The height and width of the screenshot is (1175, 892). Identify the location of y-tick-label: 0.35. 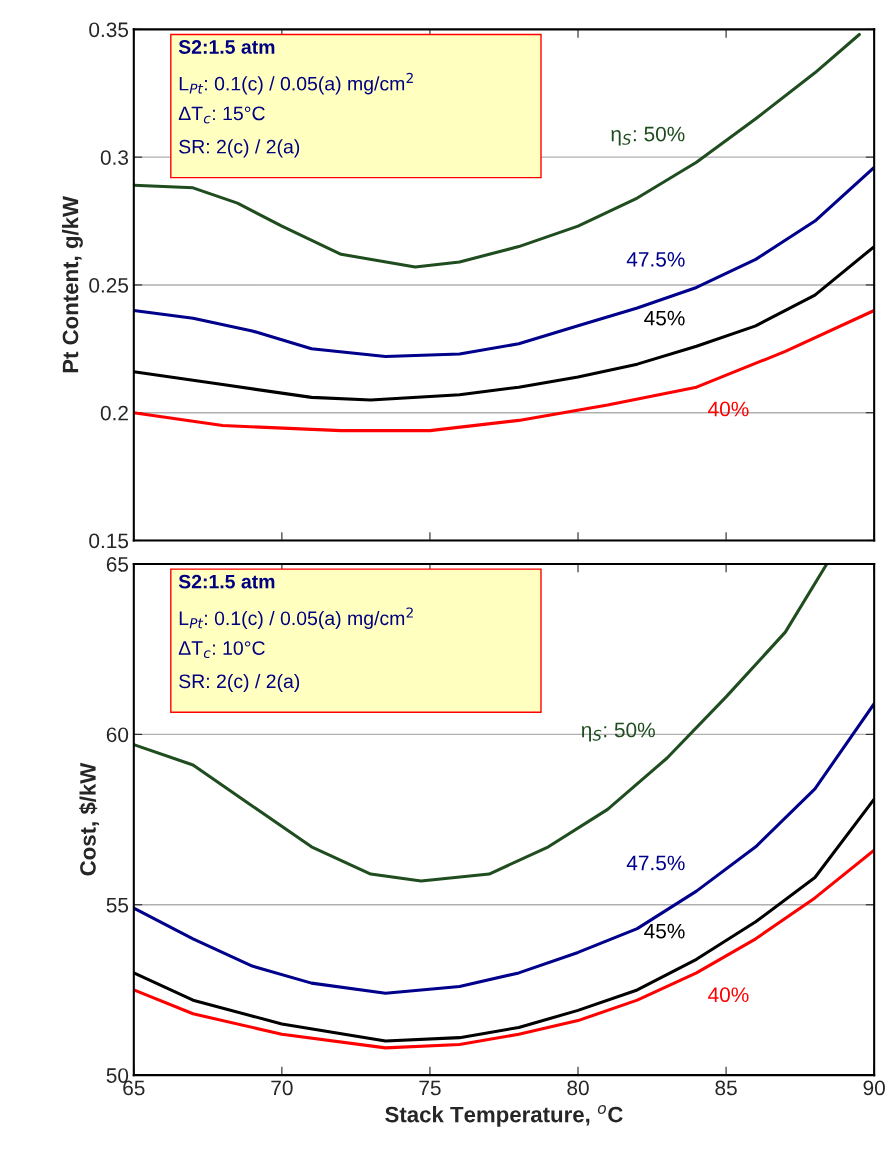
(109, 30).